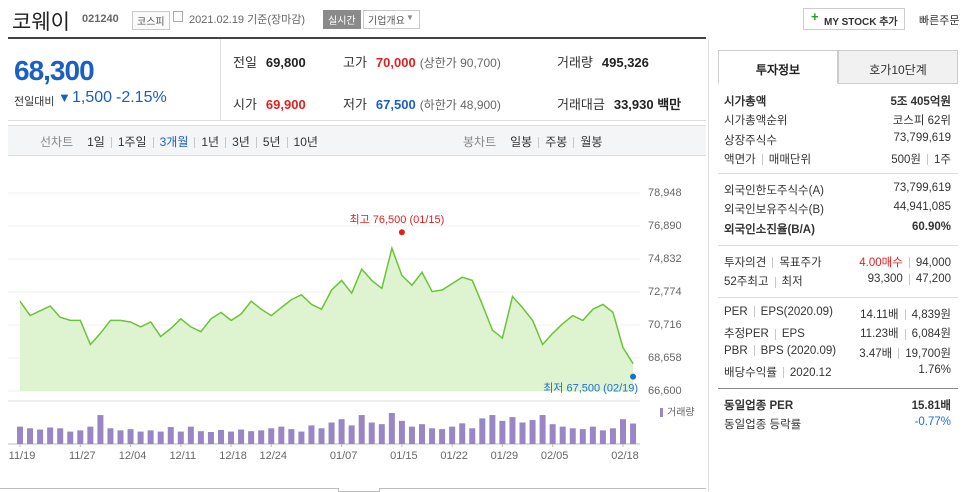 The image size is (973, 492). Describe the element at coordinates (815, 16) in the screenshot. I see `plus-icon: +` at that location.